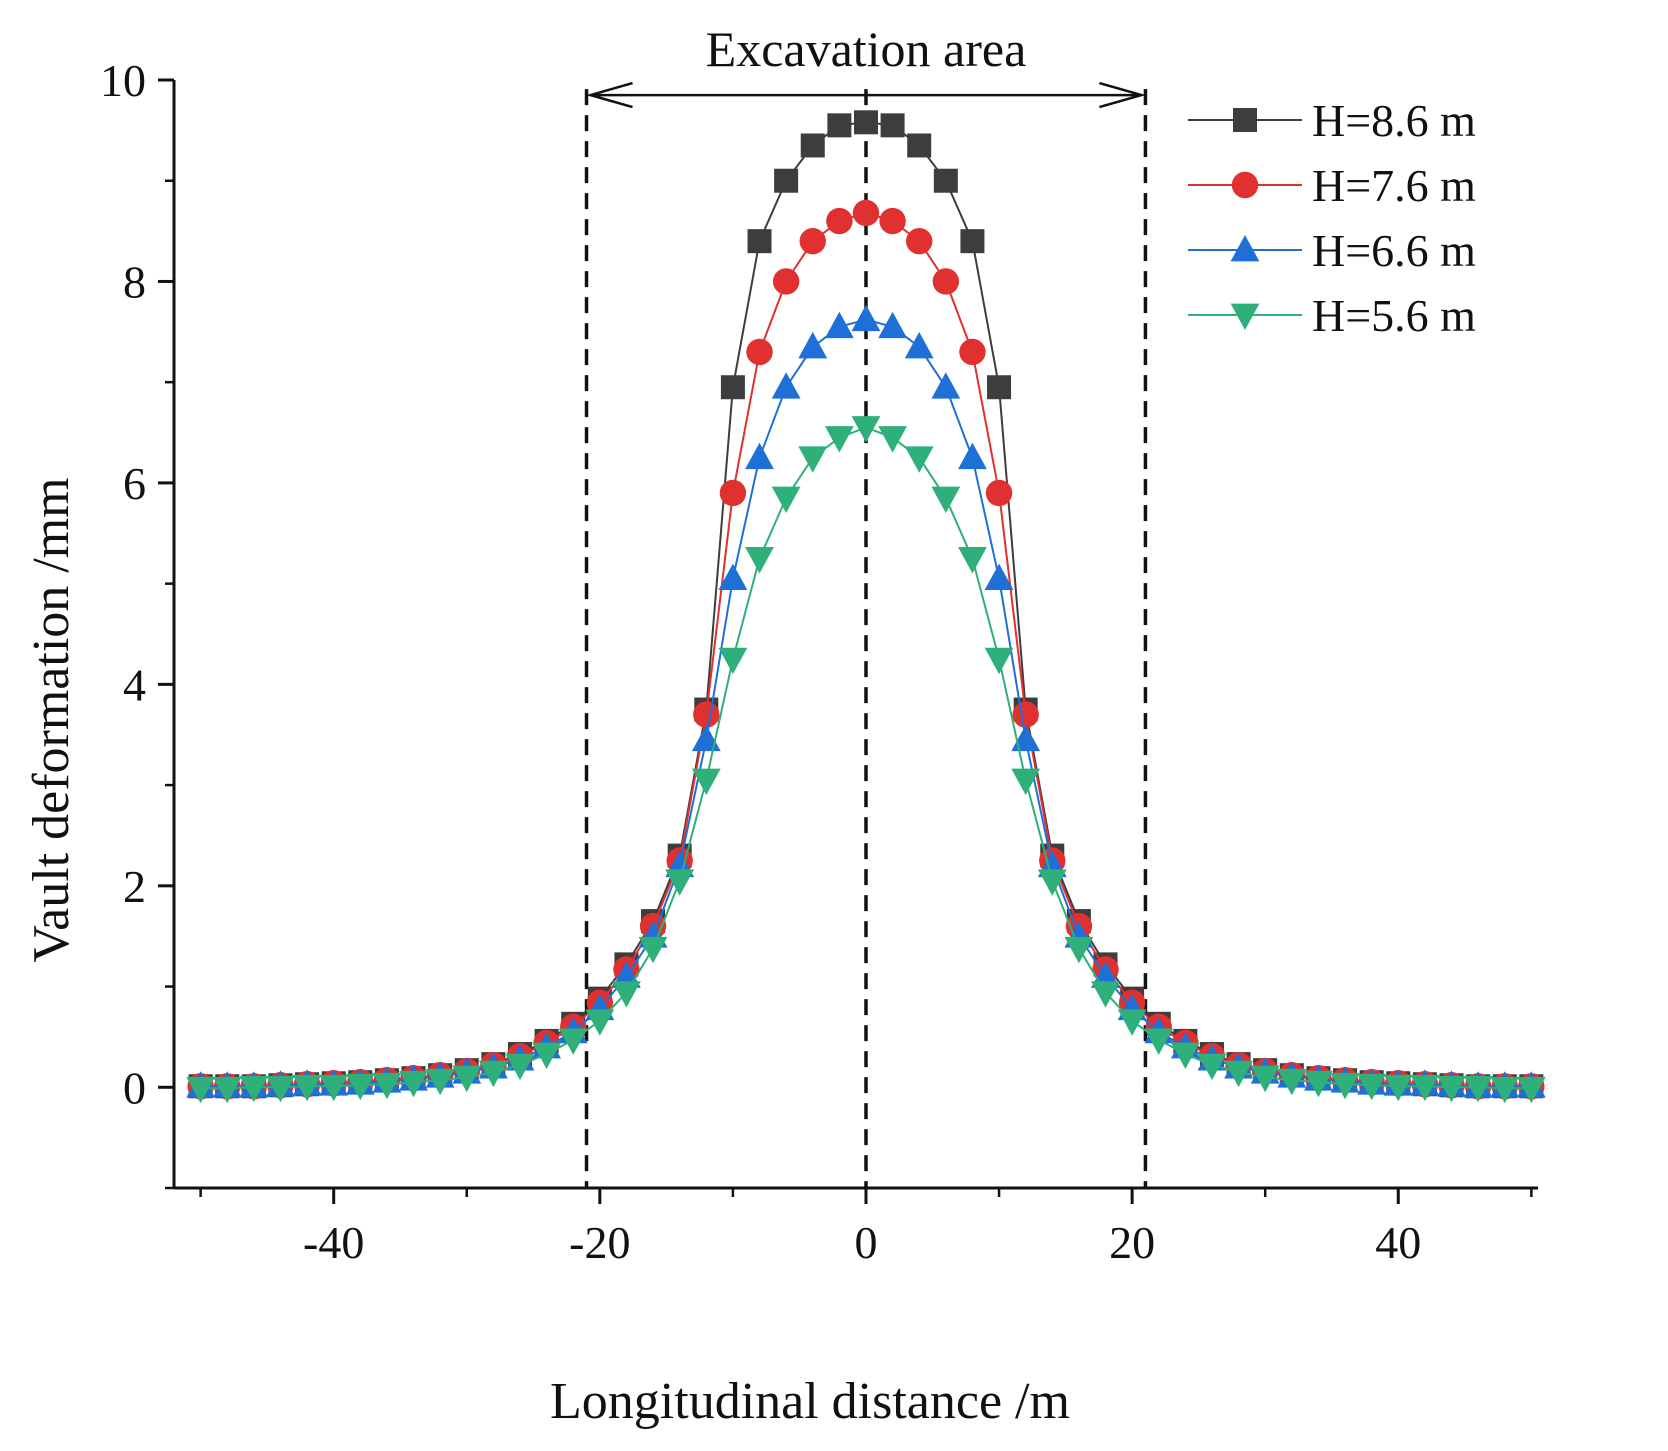  Describe the element at coordinates (1132, 1242) in the screenshot. I see `x-tick-label: 20` at that location.